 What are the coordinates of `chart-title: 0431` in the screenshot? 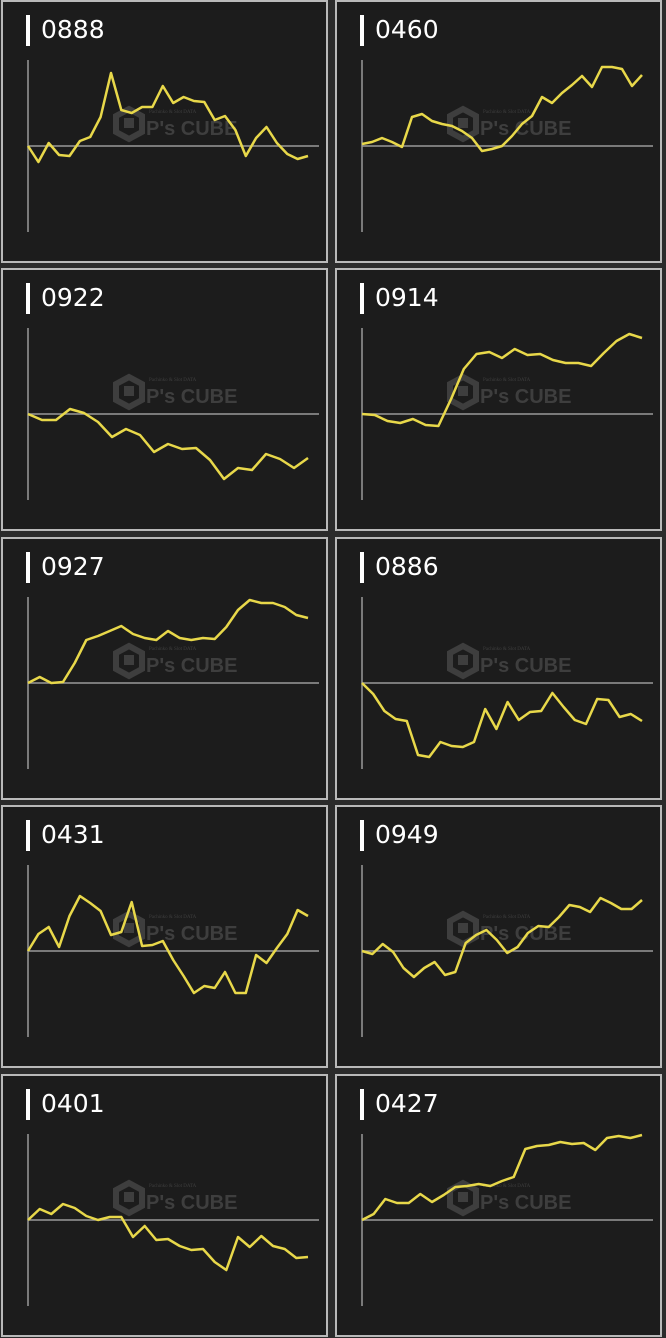 It's located at (73, 834).